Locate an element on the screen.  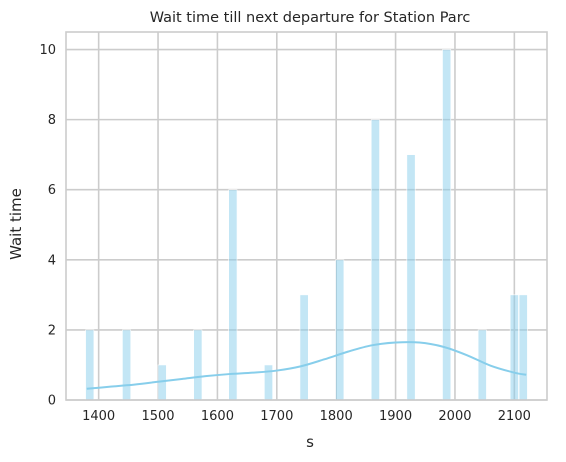
x-tick-label: 1800 is located at coordinates (336, 416).